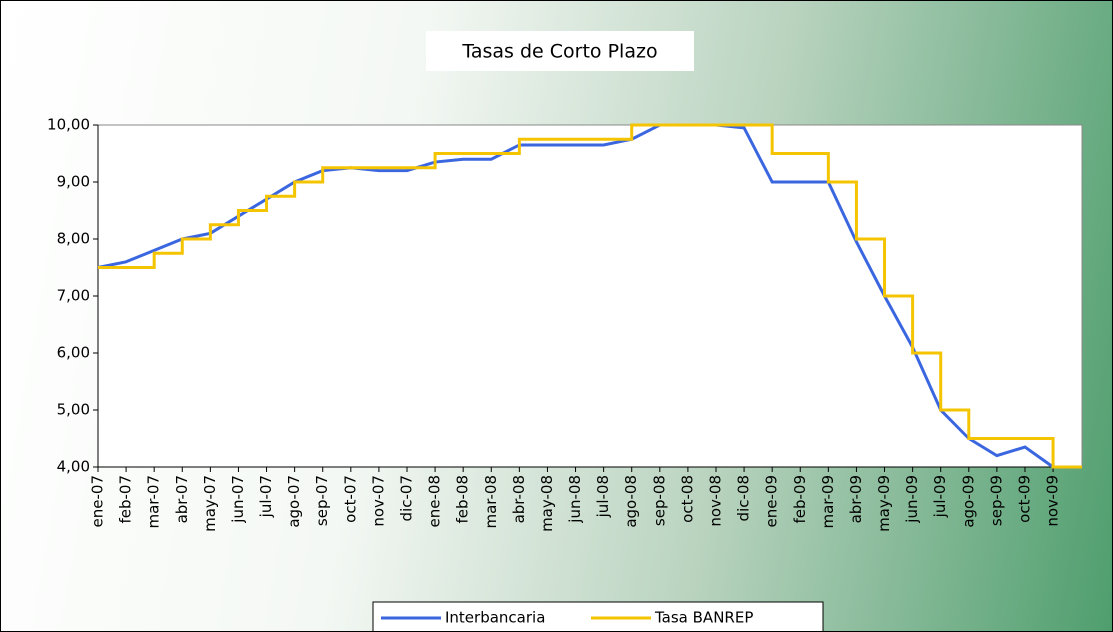 Image resolution: width=1113 pixels, height=632 pixels. What do you see at coordinates (519, 499) in the screenshot?
I see `x-tick-label: abr-08` at bounding box center [519, 499].